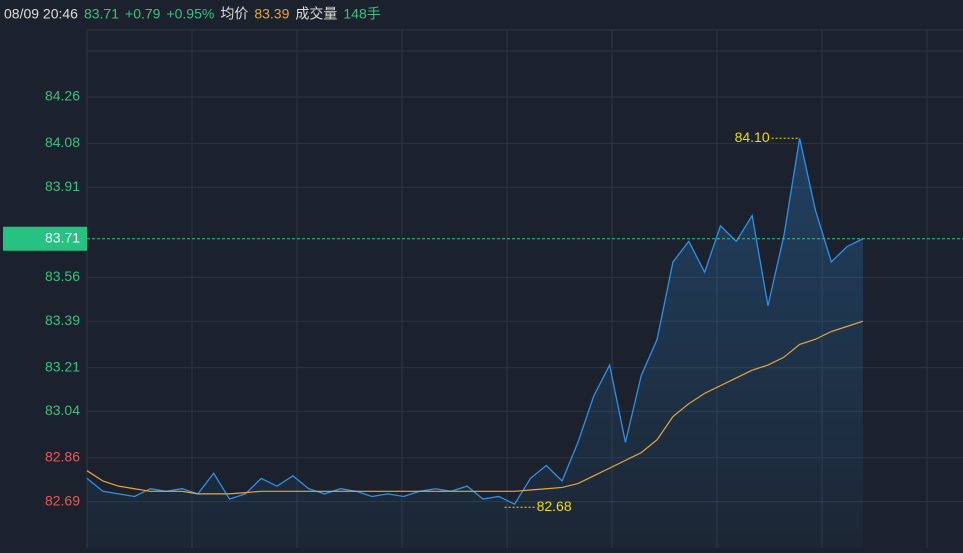 This screenshot has width=963, height=553. I want to click on y-tick-label: 84.08, so click(62, 142).